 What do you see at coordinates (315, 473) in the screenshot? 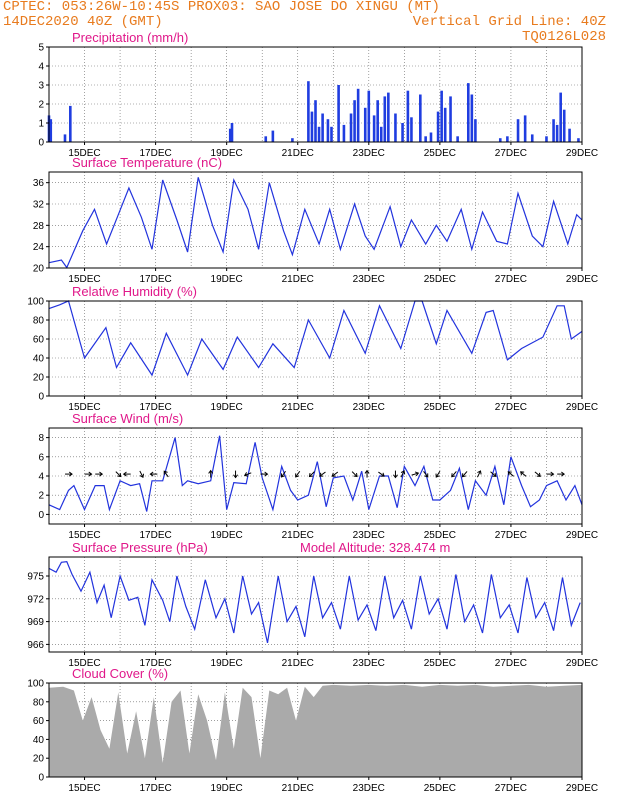
I see `wind-line` at bounding box center [315, 473].